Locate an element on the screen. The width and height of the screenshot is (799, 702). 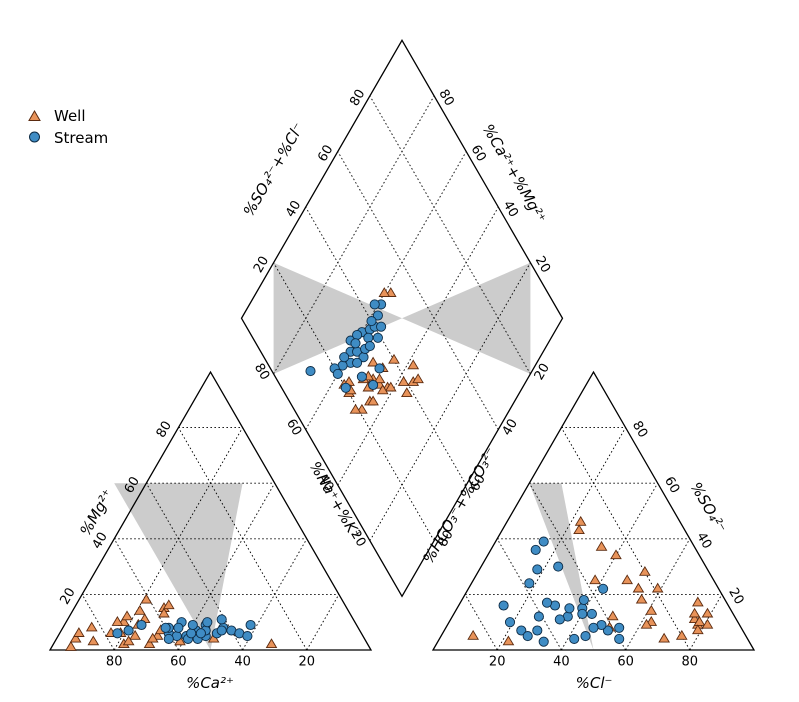
anion-bottom-tick-label: 40 is located at coordinates (561, 662).